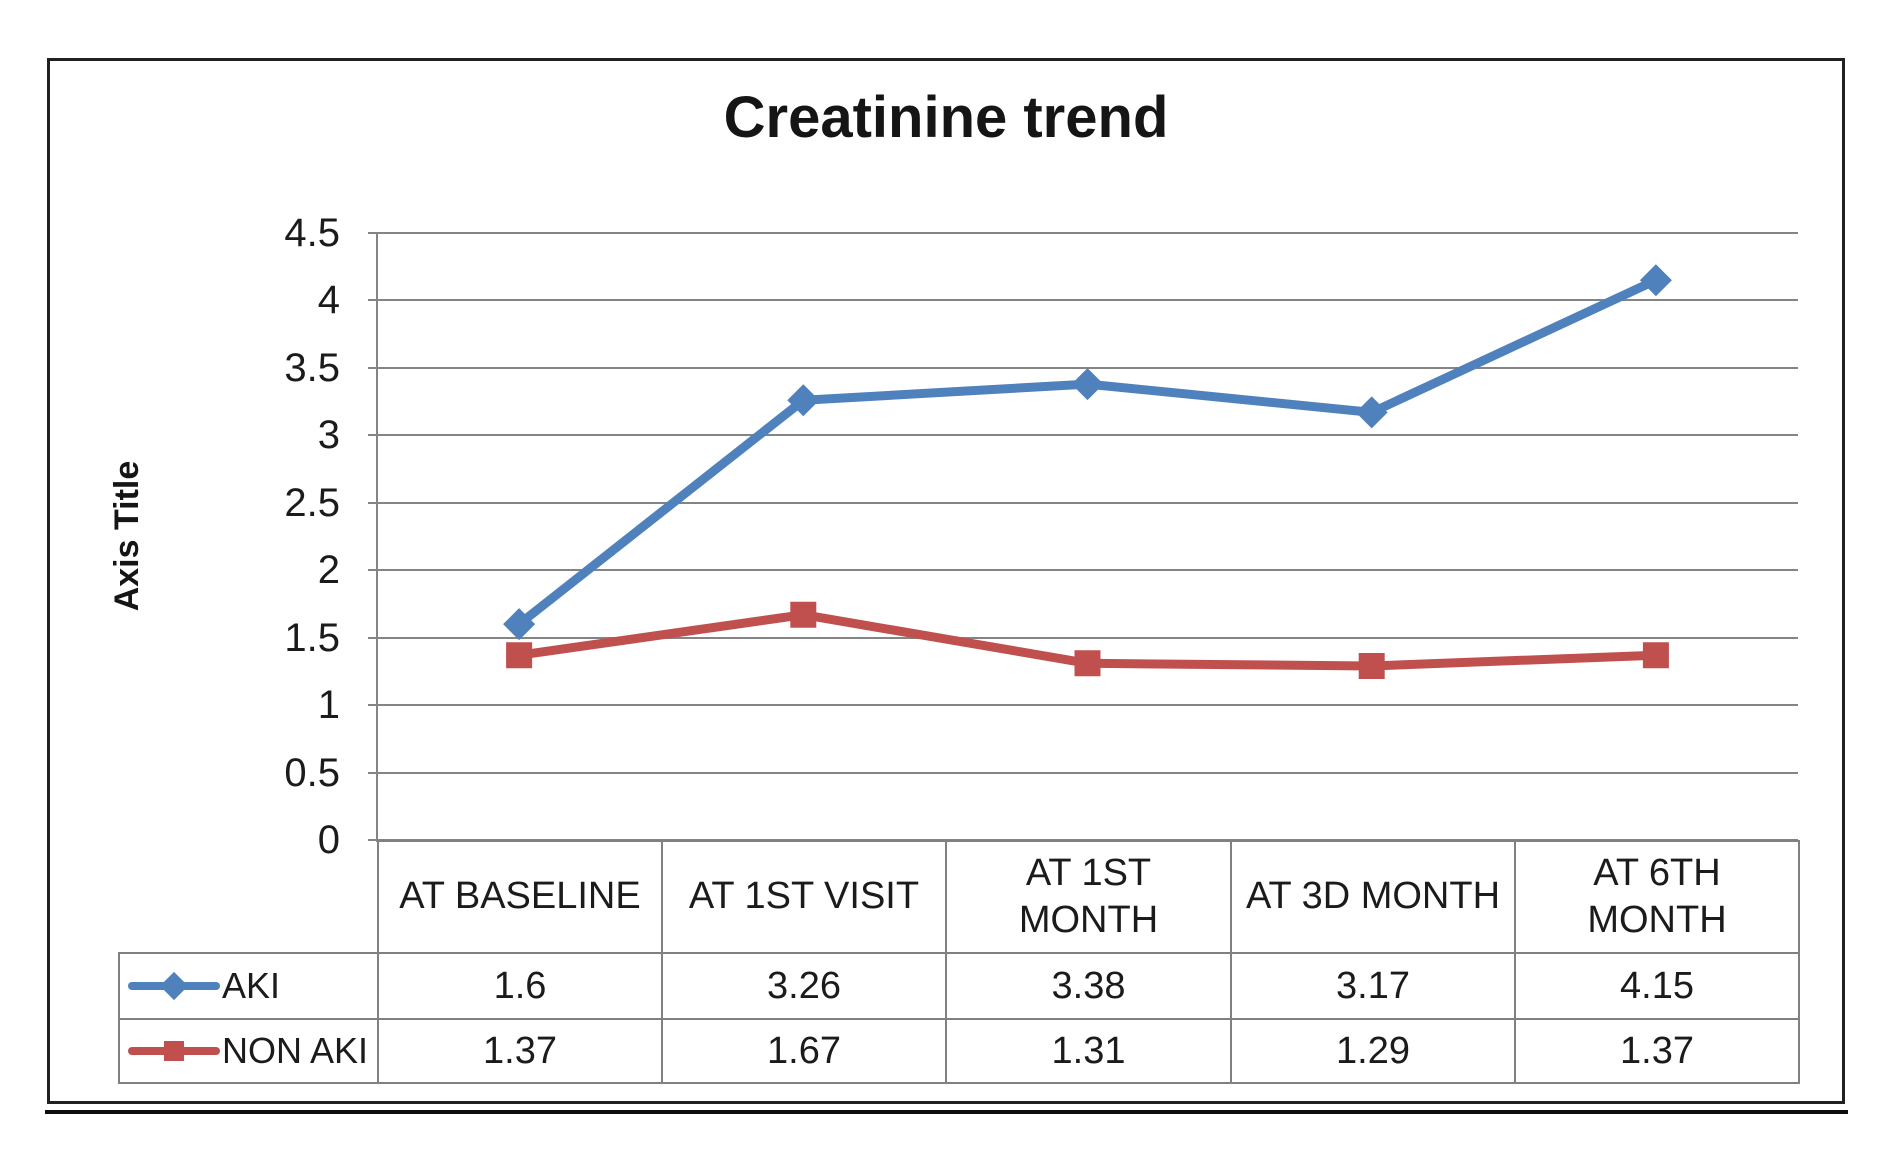 Image resolution: width=1888 pixels, height=1158 pixels. What do you see at coordinates (1088, 897) in the screenshot?
I see `table-header-cell: AT 1ST MONTH` at bounding box center [1088, 897].